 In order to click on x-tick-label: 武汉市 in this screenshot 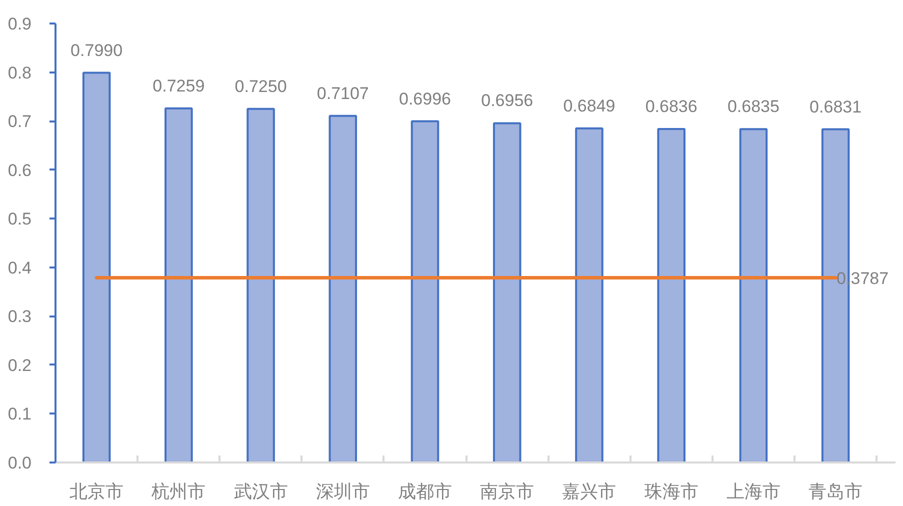, I will do `click(261, 492)`.